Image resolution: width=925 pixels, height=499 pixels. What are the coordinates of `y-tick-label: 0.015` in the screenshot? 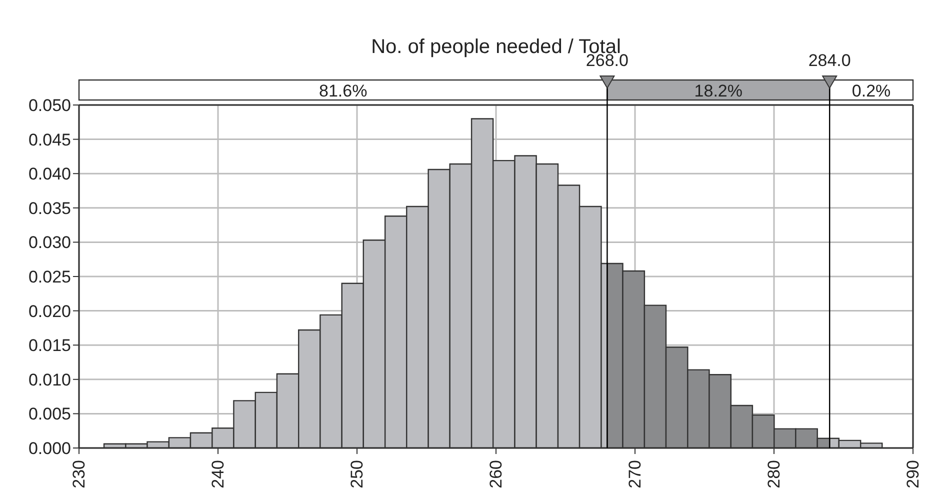 It's located at (49, 346).